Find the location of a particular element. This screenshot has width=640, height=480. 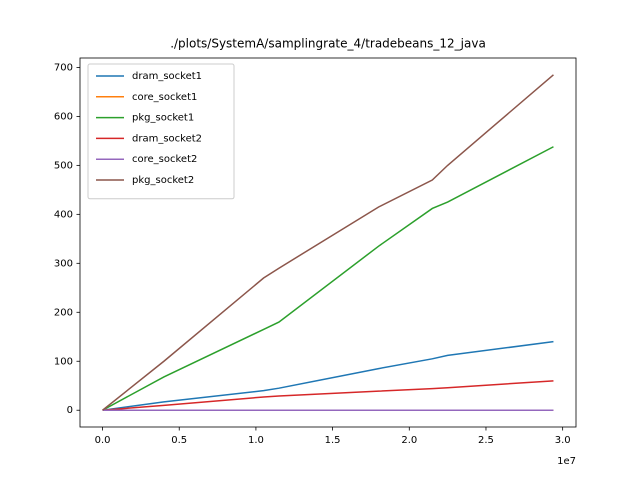

x-tick-label: 1.0 is located at coordinates (256, 440).